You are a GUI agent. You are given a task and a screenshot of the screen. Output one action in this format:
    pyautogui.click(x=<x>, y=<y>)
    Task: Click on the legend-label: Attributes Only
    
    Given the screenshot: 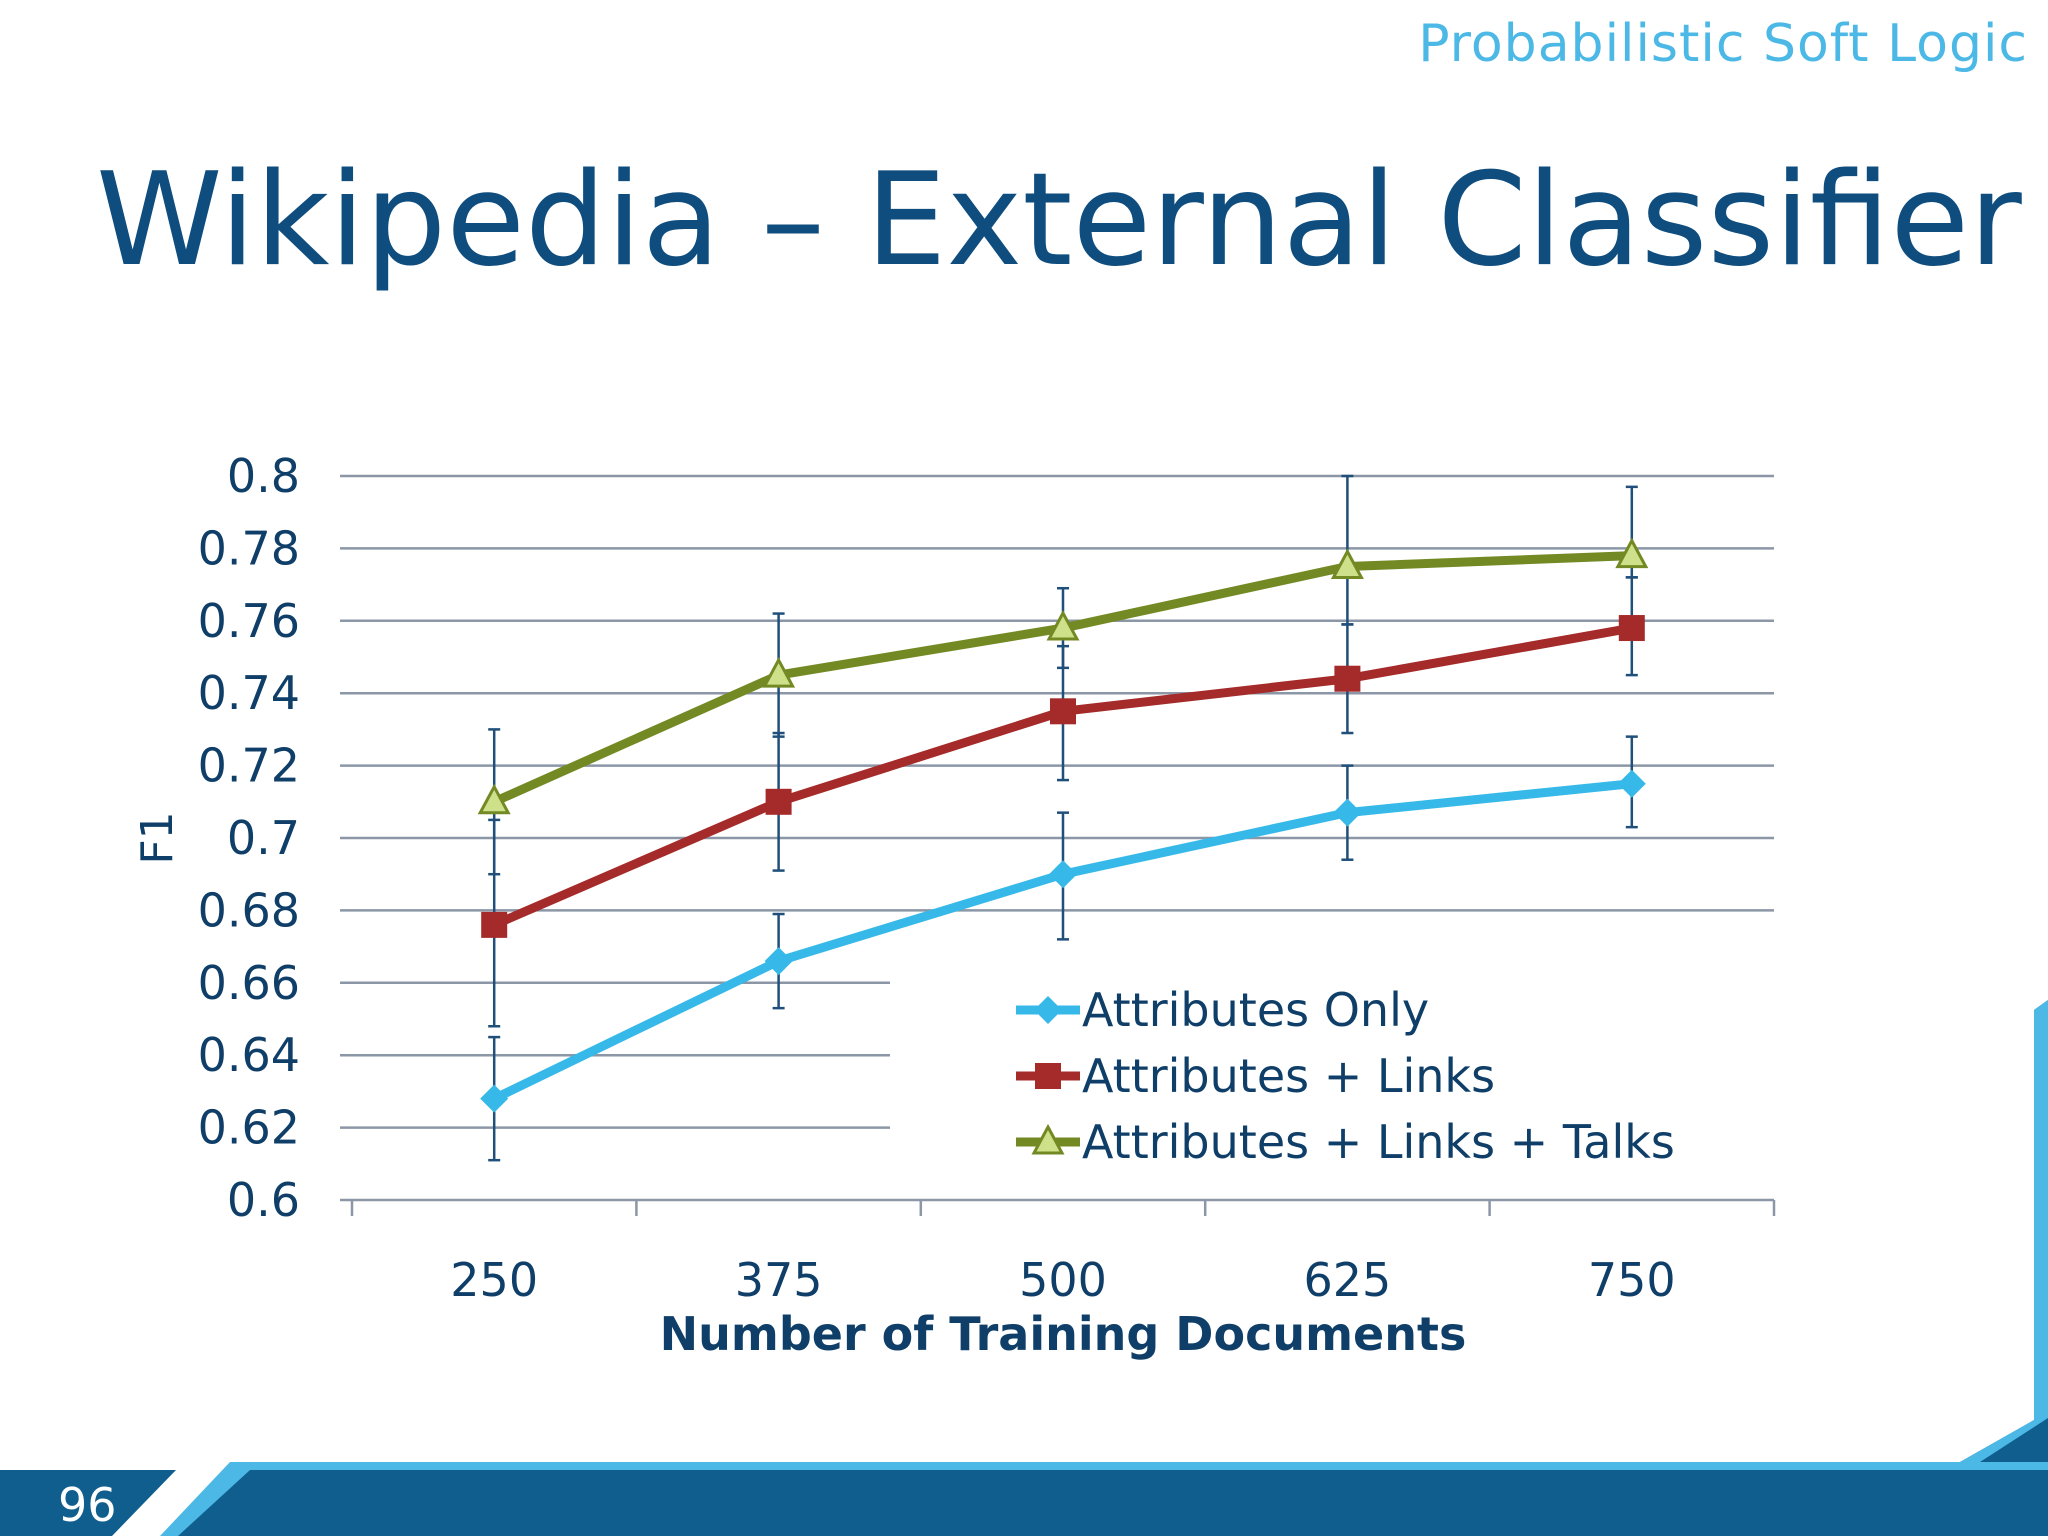 What is the action you would take?
    pyautogui.click(x=1255, y=1010)
    